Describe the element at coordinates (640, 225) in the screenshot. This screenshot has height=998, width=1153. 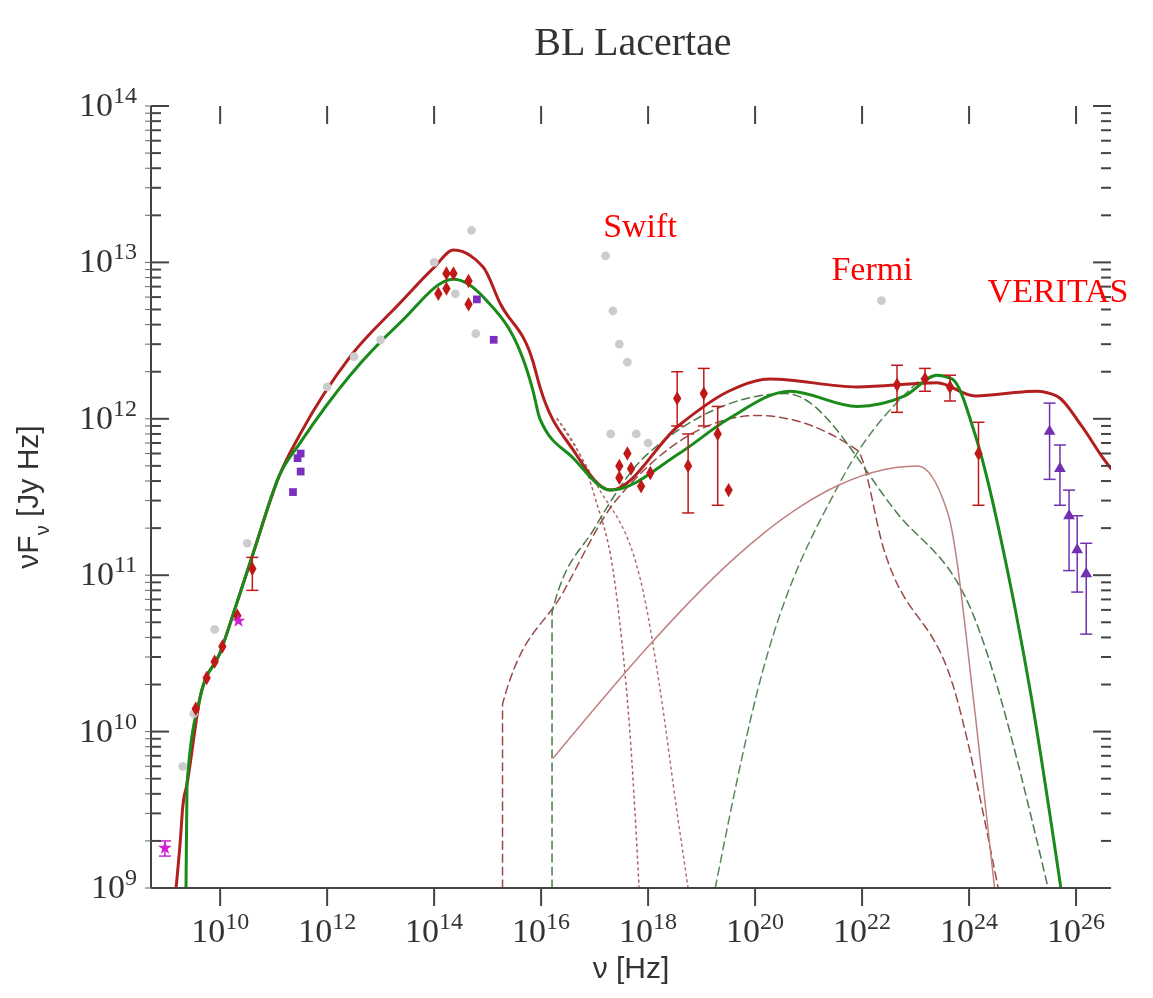
I see `annotation: Swift` at that location.